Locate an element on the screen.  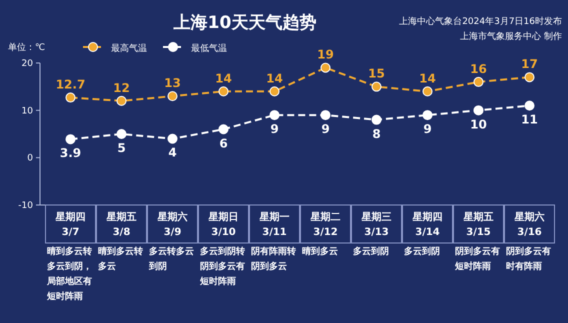
text: 多云到阴转阴到多云有短时阵雨 is located at coordinates (223, 267).